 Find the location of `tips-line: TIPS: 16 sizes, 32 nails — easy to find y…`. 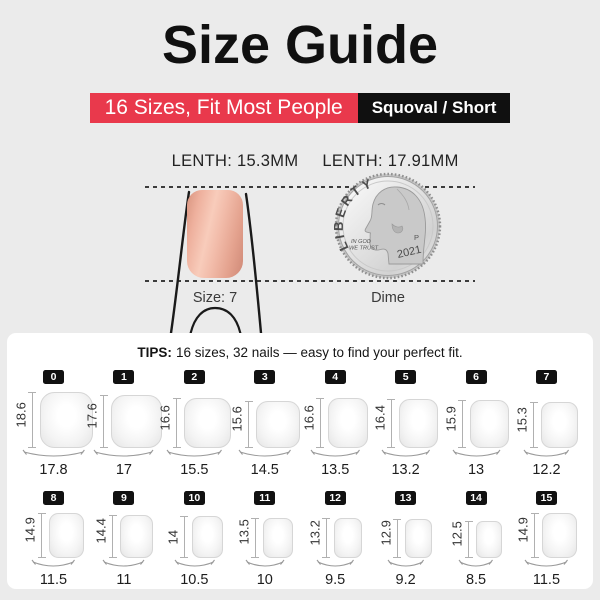

tips-line: TIPS: 16 sizes, 32 nails — easy to find y… is located at coordinates (300, 352).